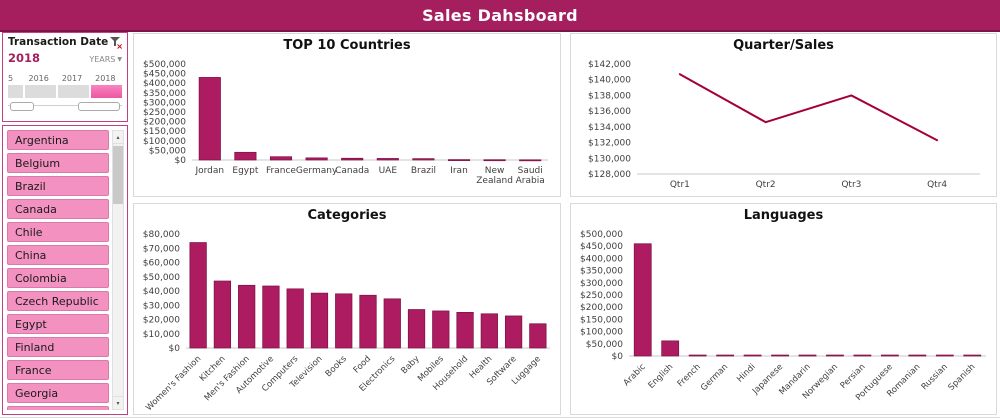  Describe the element at coordinates (58, 393) in the screenshot. I see `country-slicer-item-georgia: Georgia` at that location.